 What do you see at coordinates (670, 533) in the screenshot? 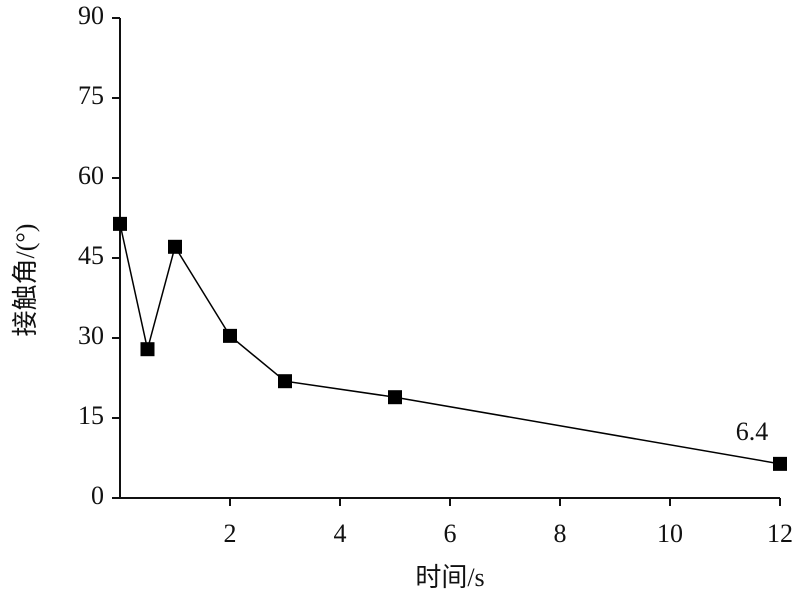
I see `x-tick-label: 10` at bounding box center [670, 533].